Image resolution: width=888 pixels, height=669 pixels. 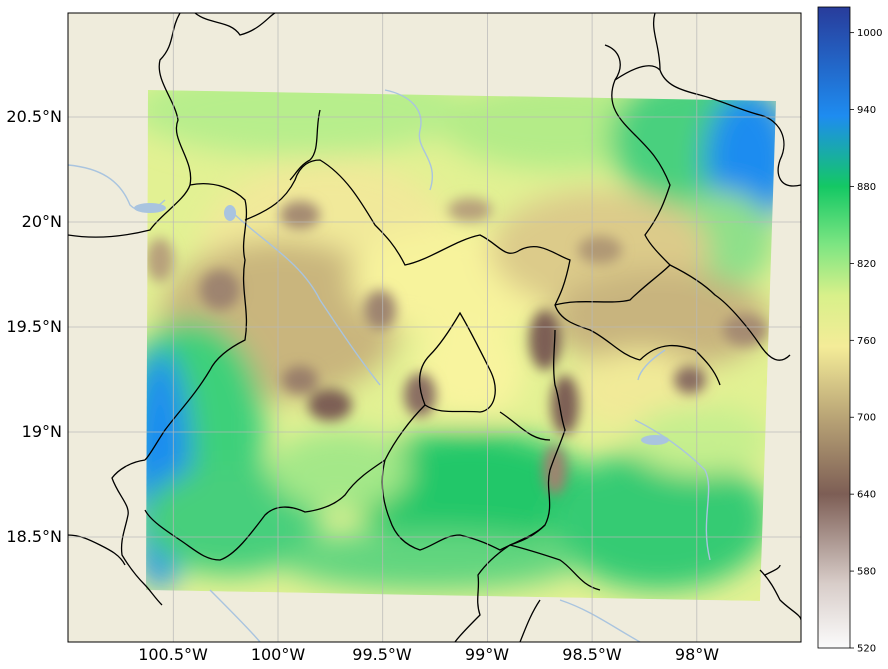 What do you see at coordinates (42, 221) in the screenshot?
I see `lat-label-20: 20°N` at bounding box center [42, 221].